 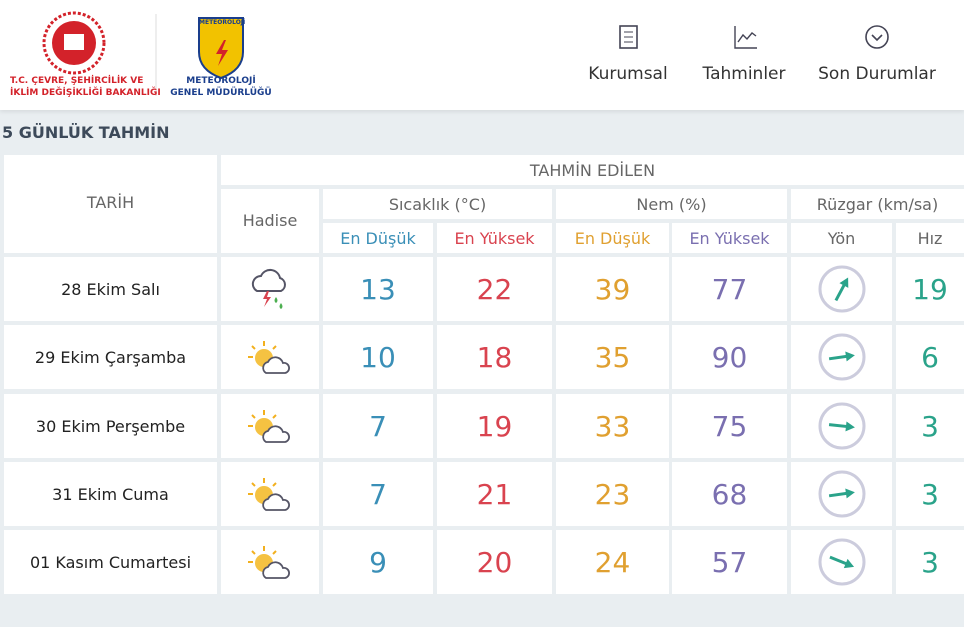 I want to click on nav-icon-lines, so click(x=628, y=37).